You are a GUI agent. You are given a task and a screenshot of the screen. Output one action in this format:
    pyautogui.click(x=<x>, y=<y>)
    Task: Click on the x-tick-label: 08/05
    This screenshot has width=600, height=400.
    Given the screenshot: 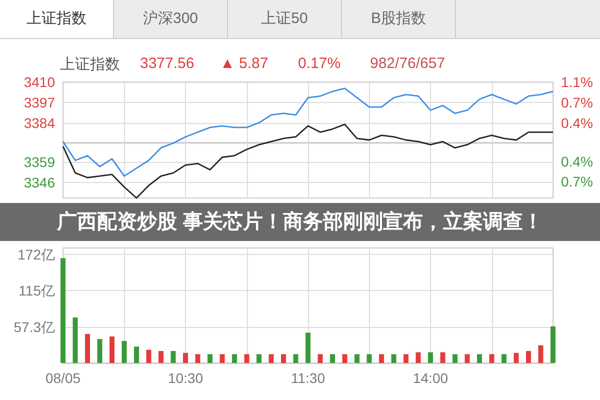 What is the action you would take?
    pyautogui.click(x=63, y=378)
    